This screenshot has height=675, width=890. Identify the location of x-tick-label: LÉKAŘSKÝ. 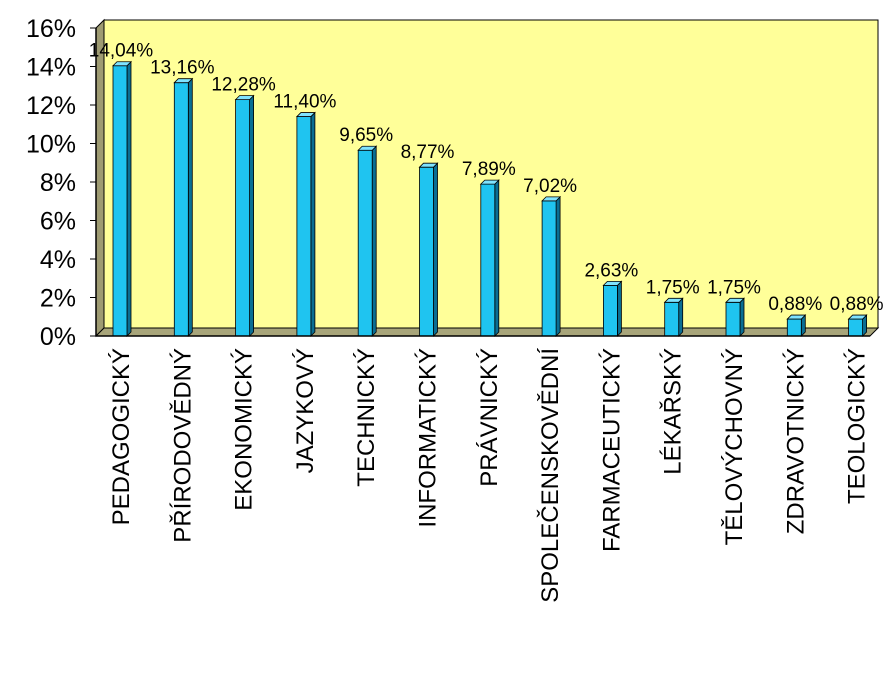
(673, 411).